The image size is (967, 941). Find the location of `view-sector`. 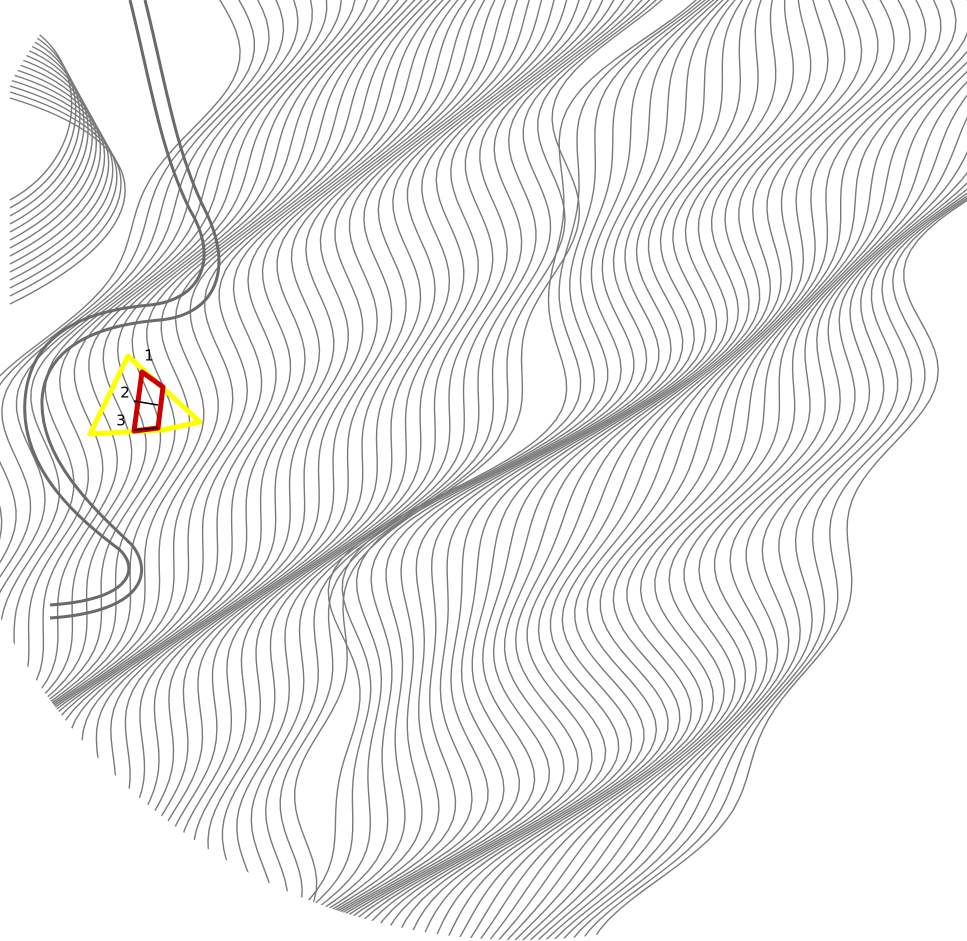

view-sector is located at coordinates (145, 395).